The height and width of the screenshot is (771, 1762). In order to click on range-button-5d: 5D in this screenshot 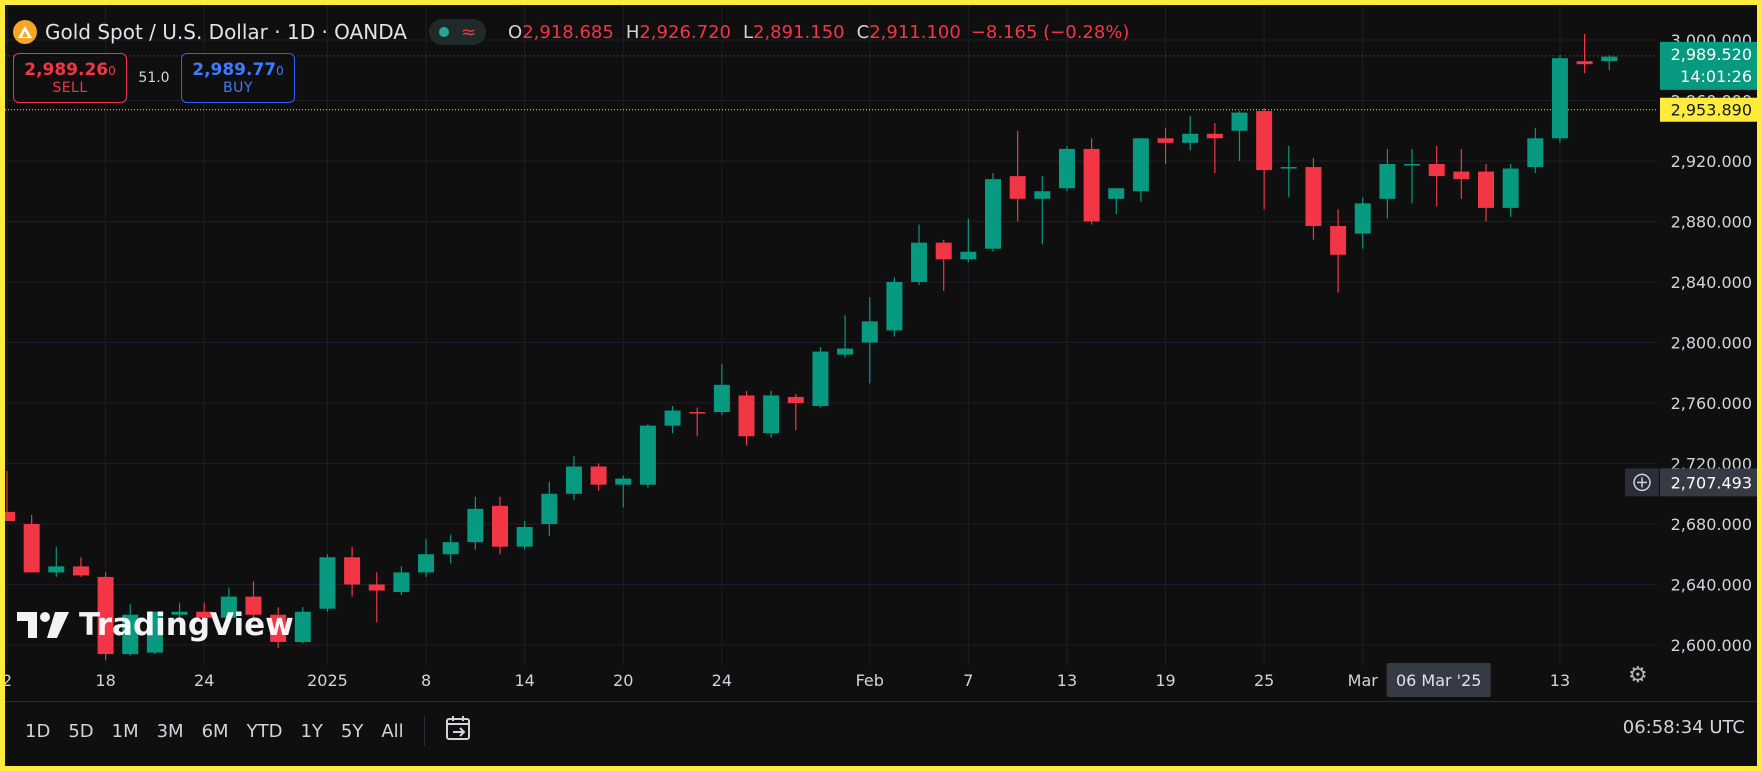, I will do `click(81, 731)`.